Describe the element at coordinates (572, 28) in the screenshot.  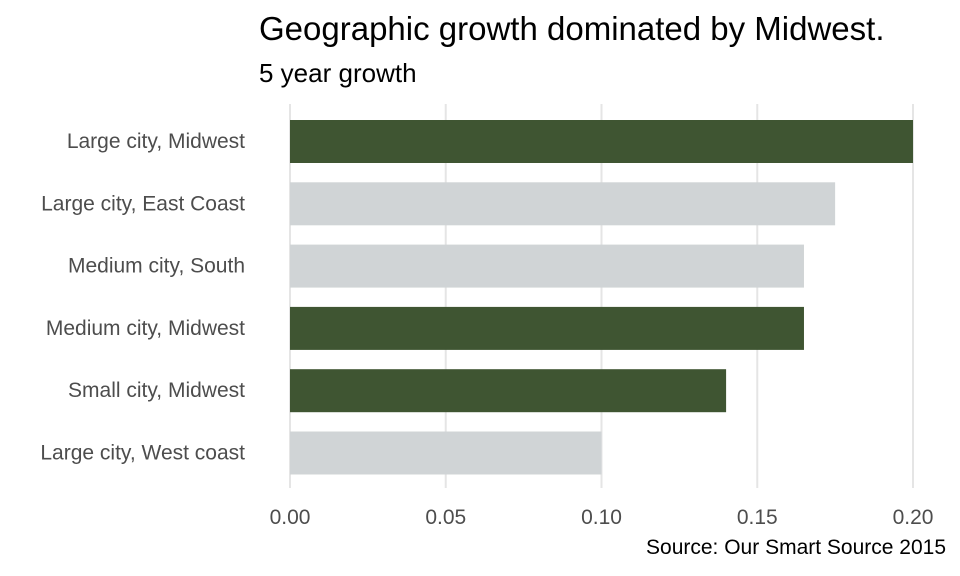
I see `chart-title: Geographic growth dominated by Midwest.` at that location.